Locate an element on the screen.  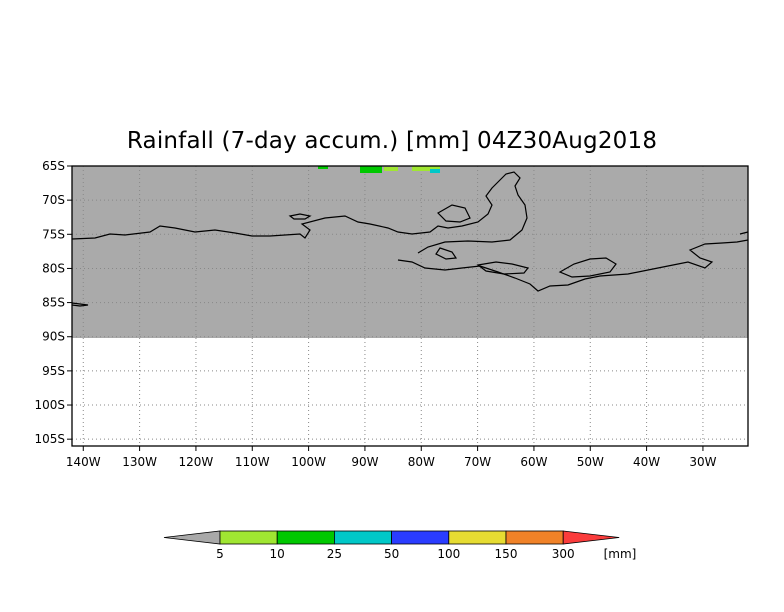
lat-tick-label: 80S is located at coordinates (53, 268).